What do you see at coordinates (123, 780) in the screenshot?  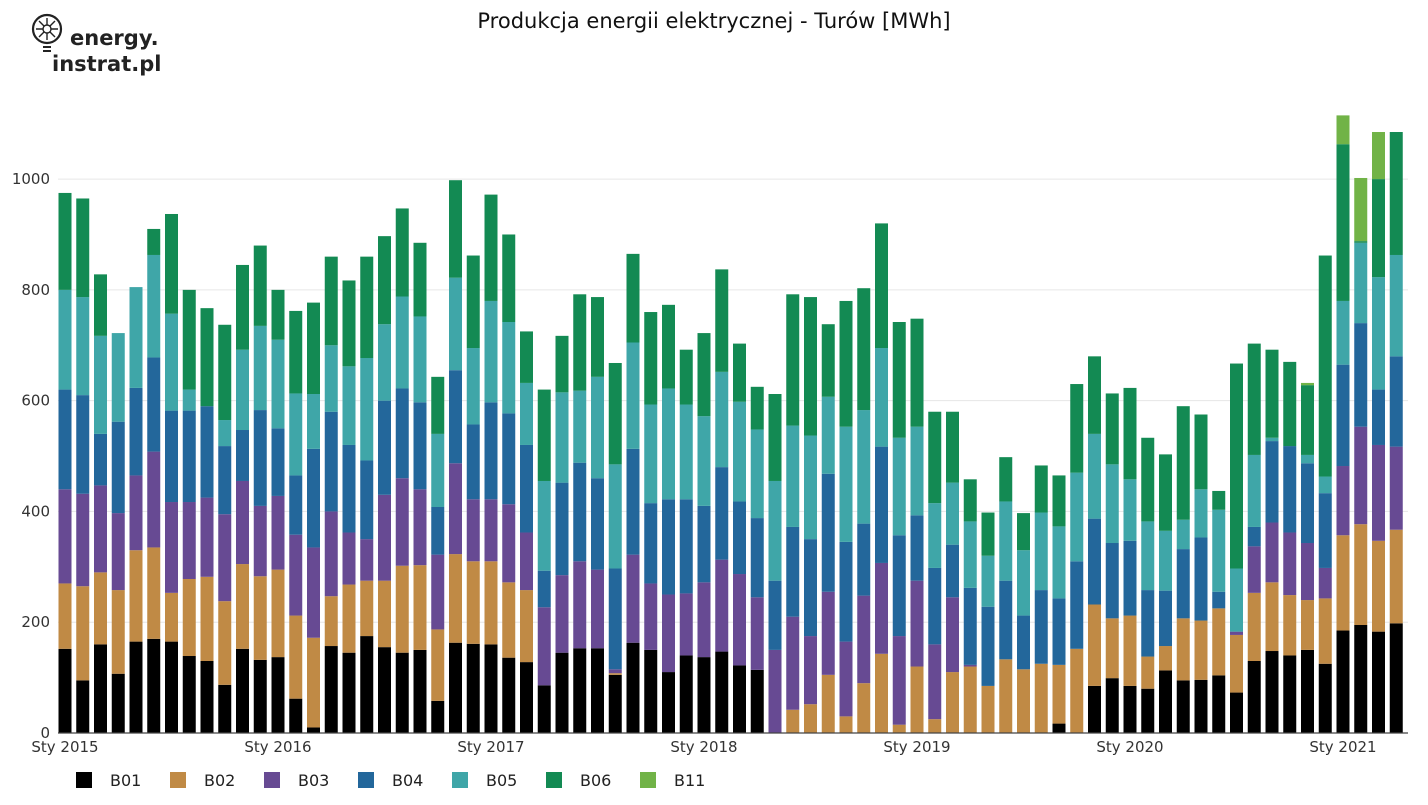 I see `legend-item-b01: B01` at bounding box center [123, 780].